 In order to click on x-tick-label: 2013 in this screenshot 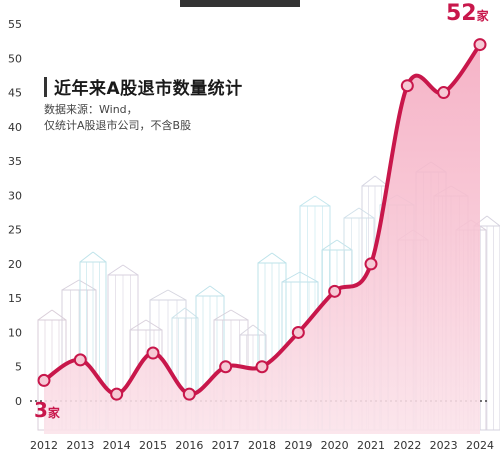, I will do `click(80, 445)`.